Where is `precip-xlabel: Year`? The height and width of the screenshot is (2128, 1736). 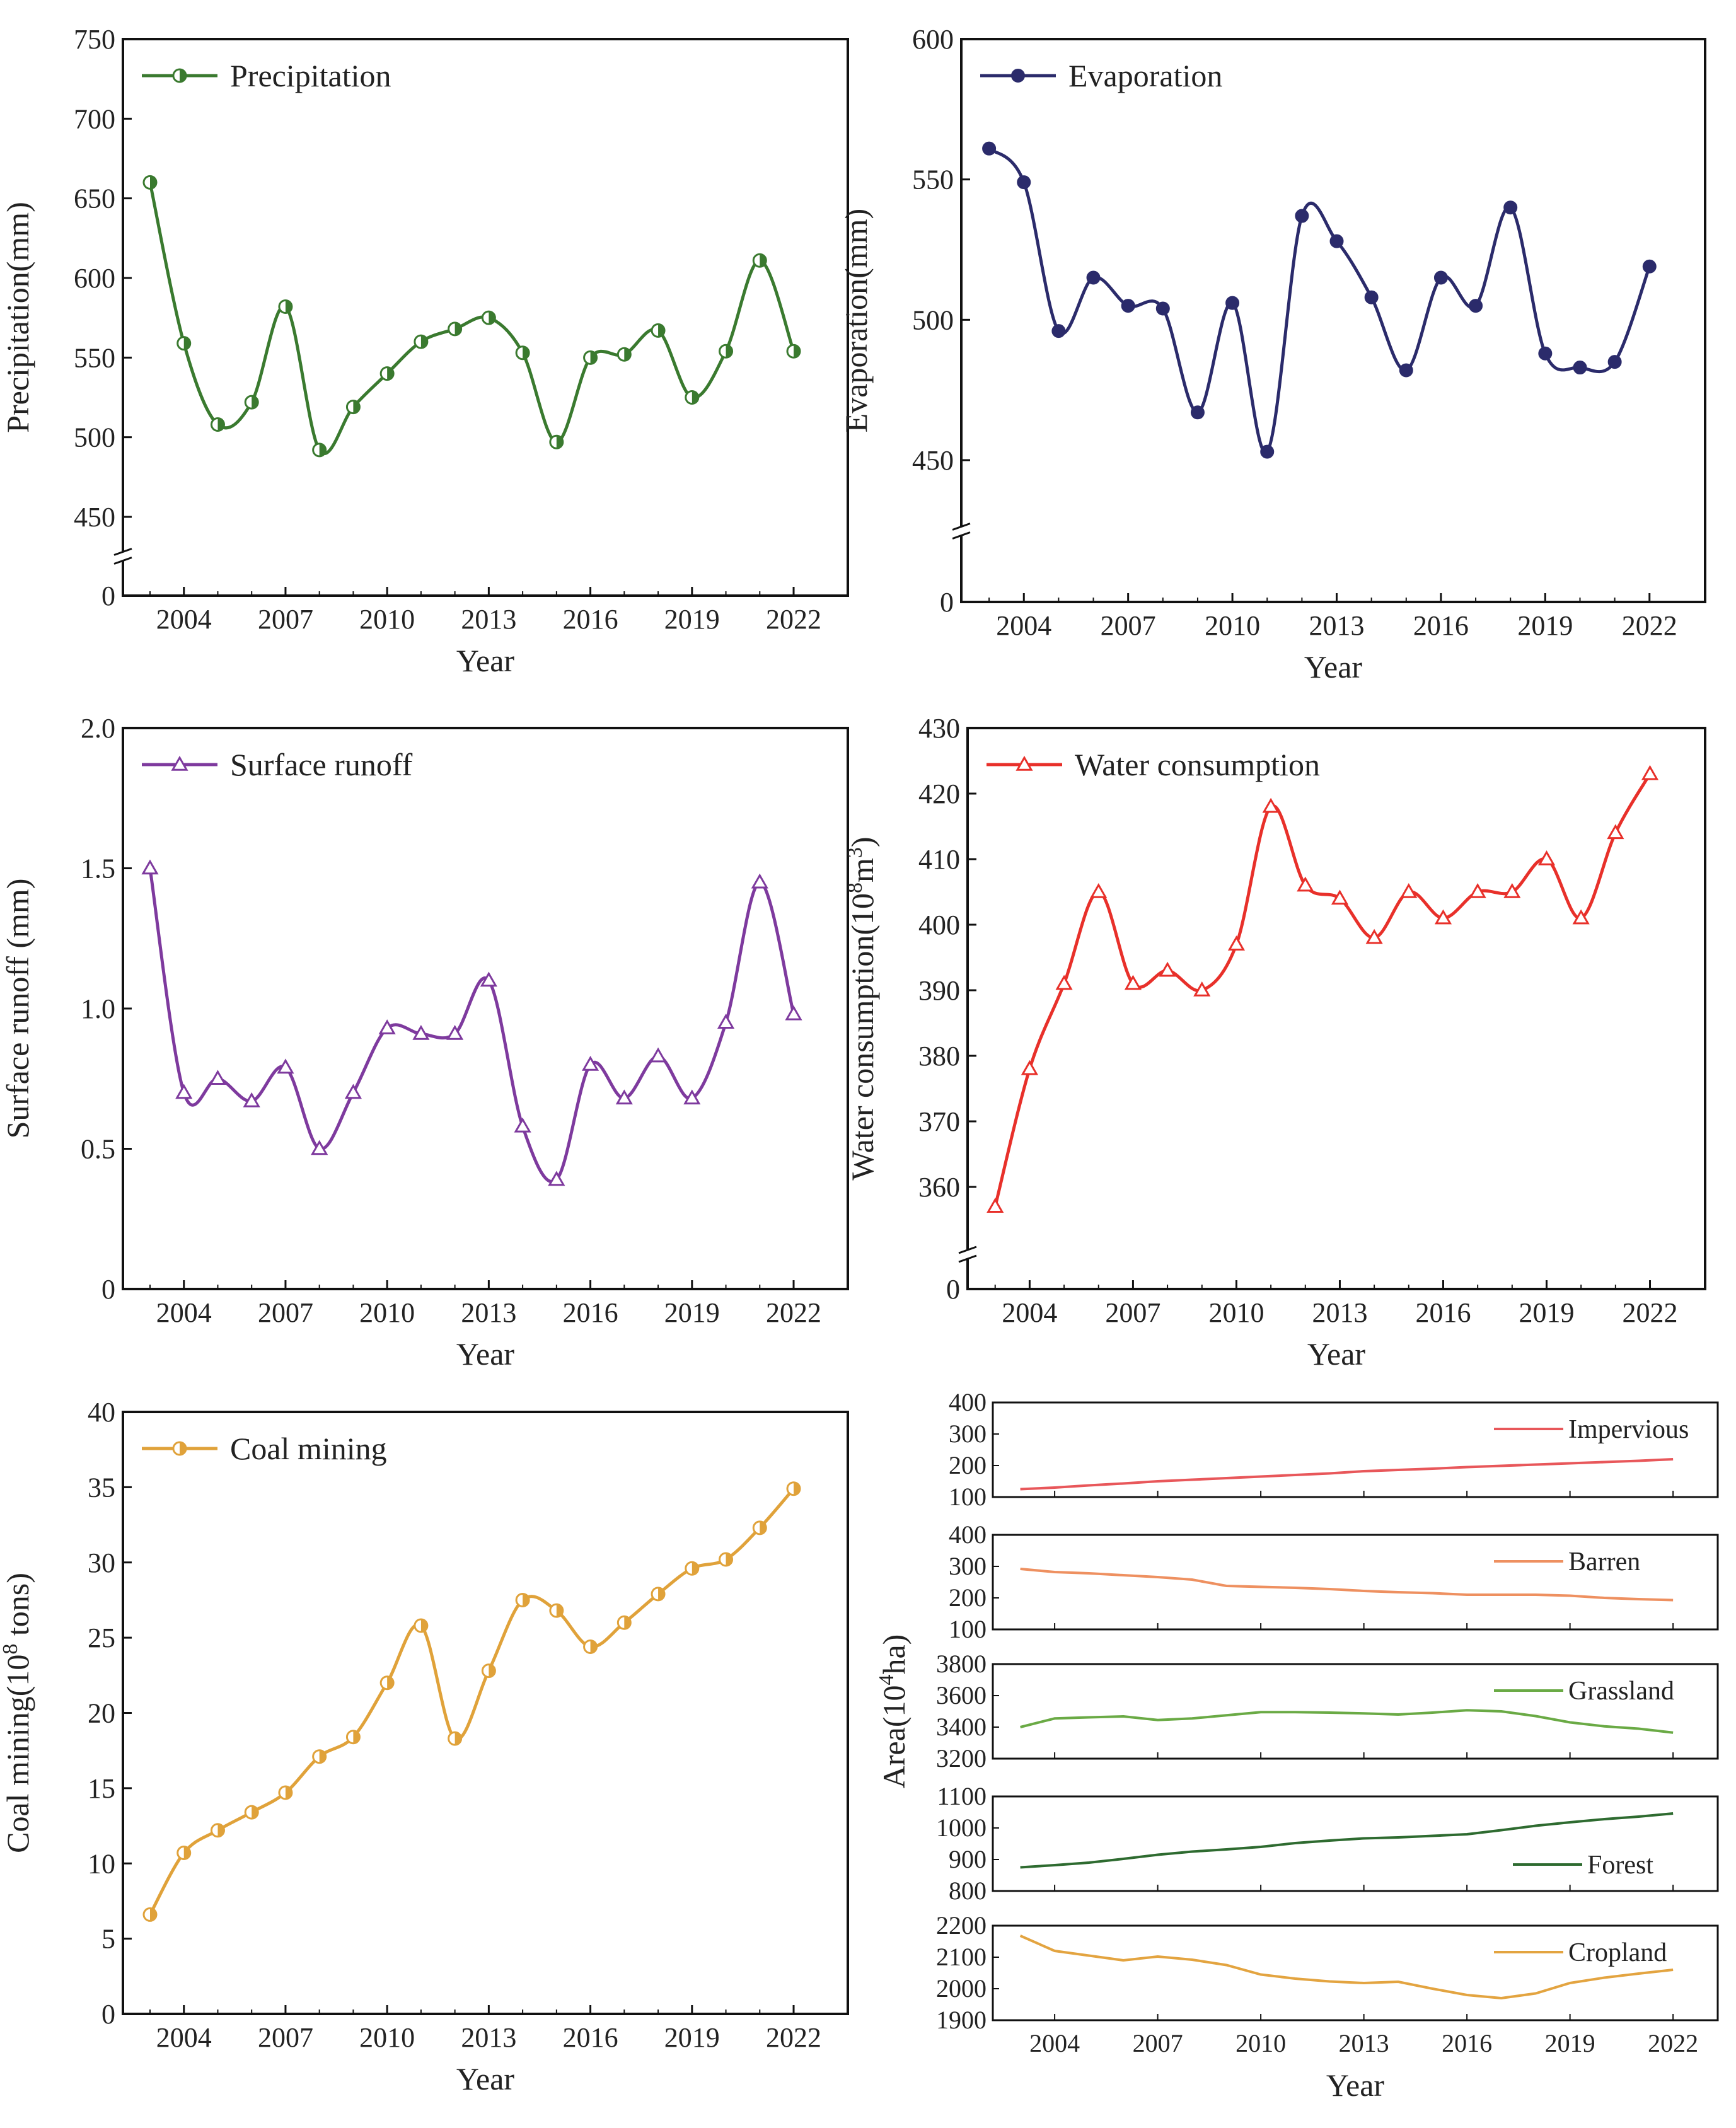 precip-xlabel: Year is located at coordinates (485, 660).